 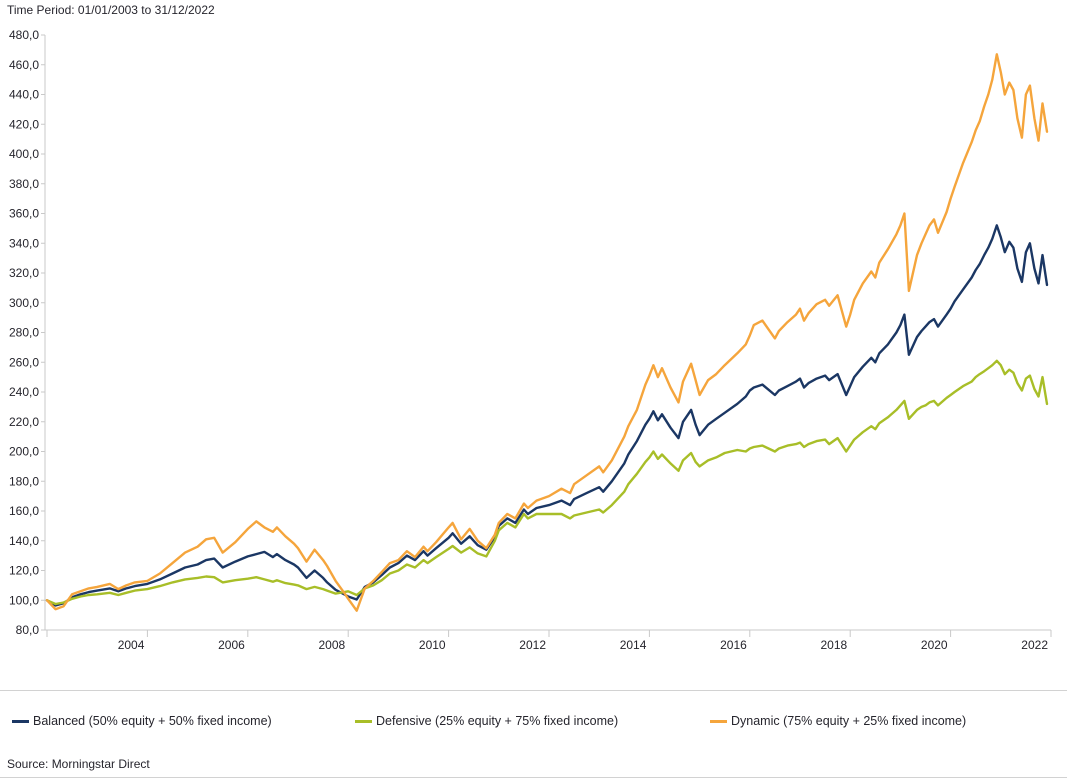 I want to click on legend-label-balanced: Balanced (50% equity + 50% fixed income), so click(x=152, y=721).